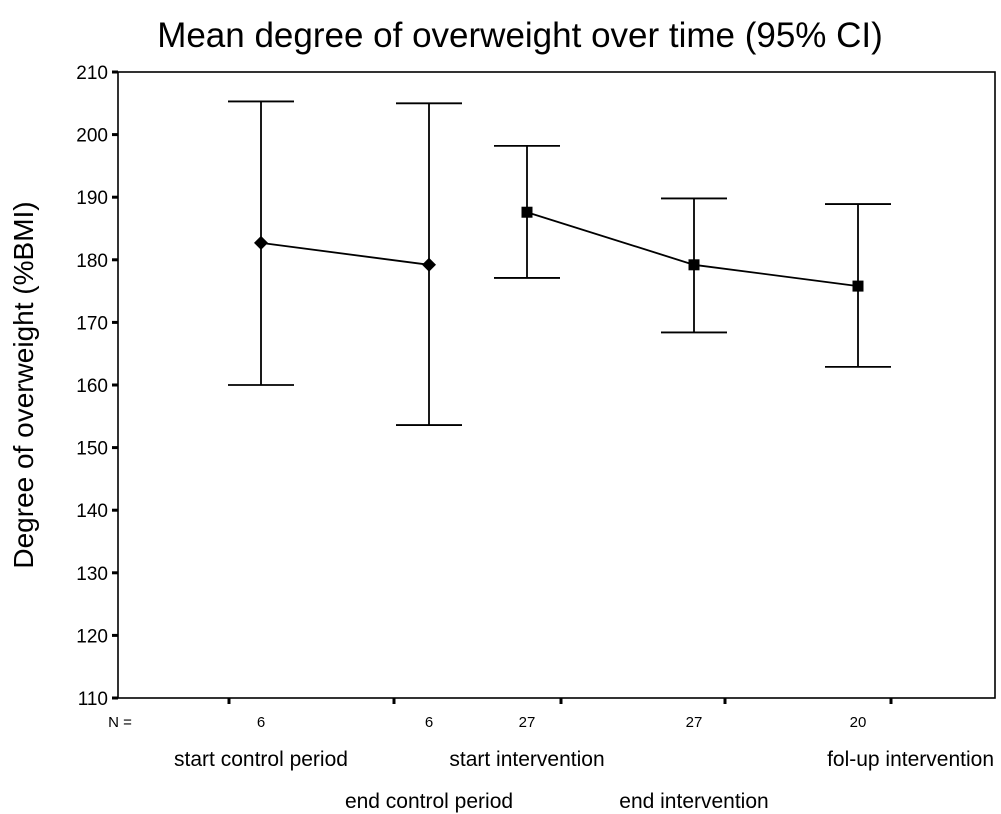  What do you see at coordinates (92, 574) in the screenshot?
I see `y-tick-label: 130` at bounding box center [92, 574].